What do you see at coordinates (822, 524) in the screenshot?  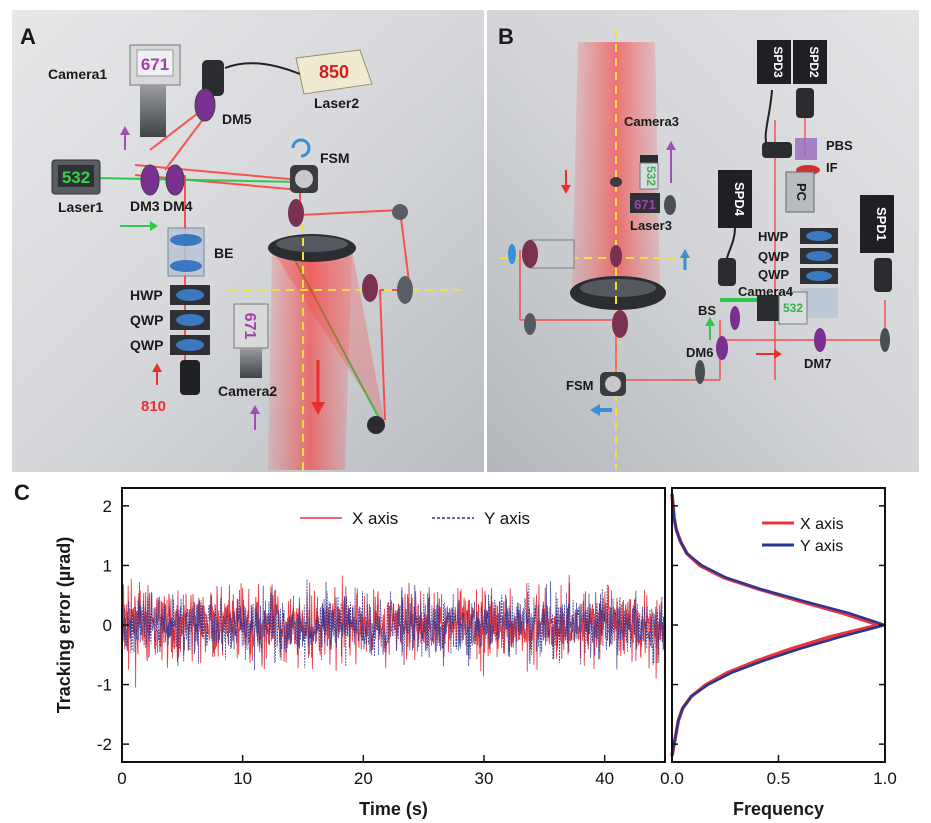 I see `hist-legend-label-x: X axis` at bounding box center [822, 524].